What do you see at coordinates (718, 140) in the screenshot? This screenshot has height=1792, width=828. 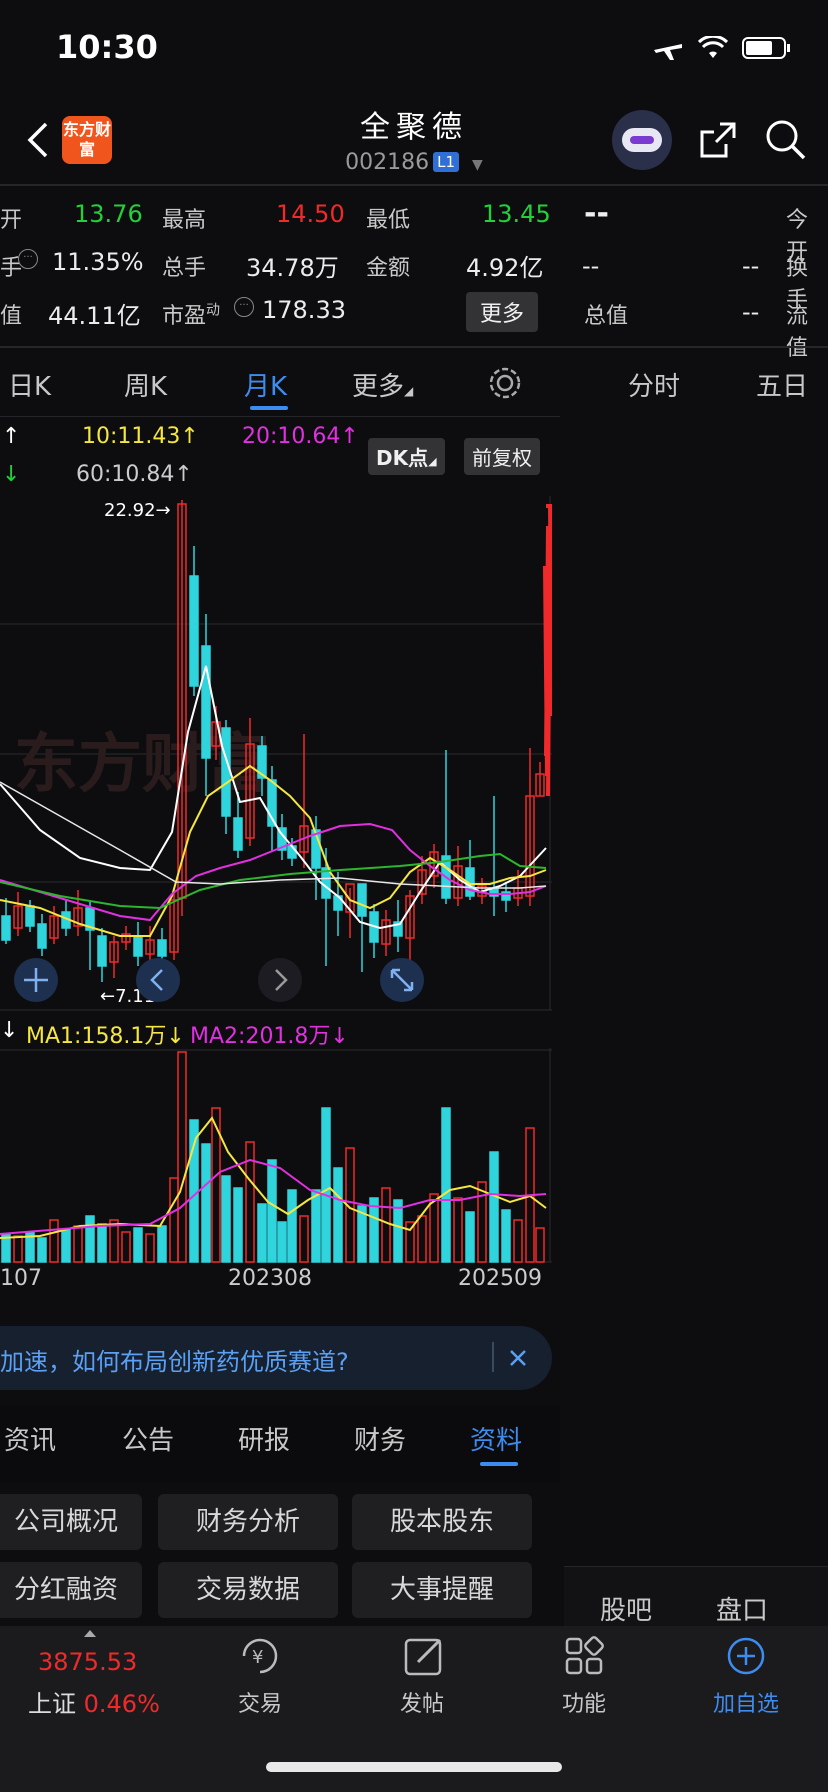 I see `share-icon` at bounding box center [718, 140].